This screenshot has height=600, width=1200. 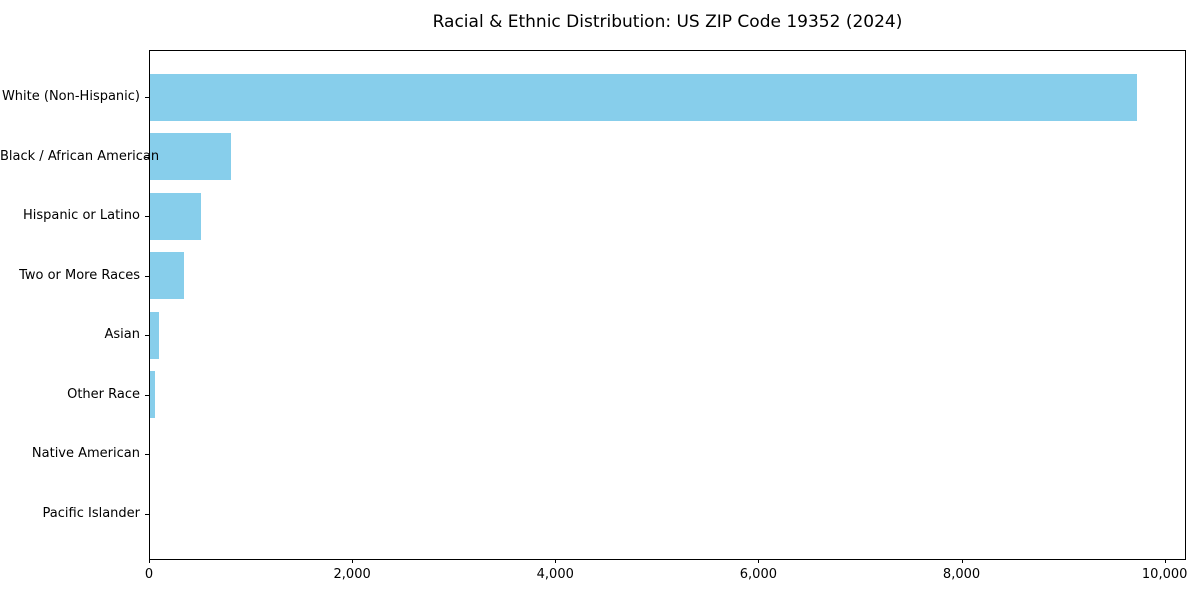 What do you see at coordinates (103, 394) in the screenshot?
I see `y-axis-label: Other Race` at bounding box center [103, 394].